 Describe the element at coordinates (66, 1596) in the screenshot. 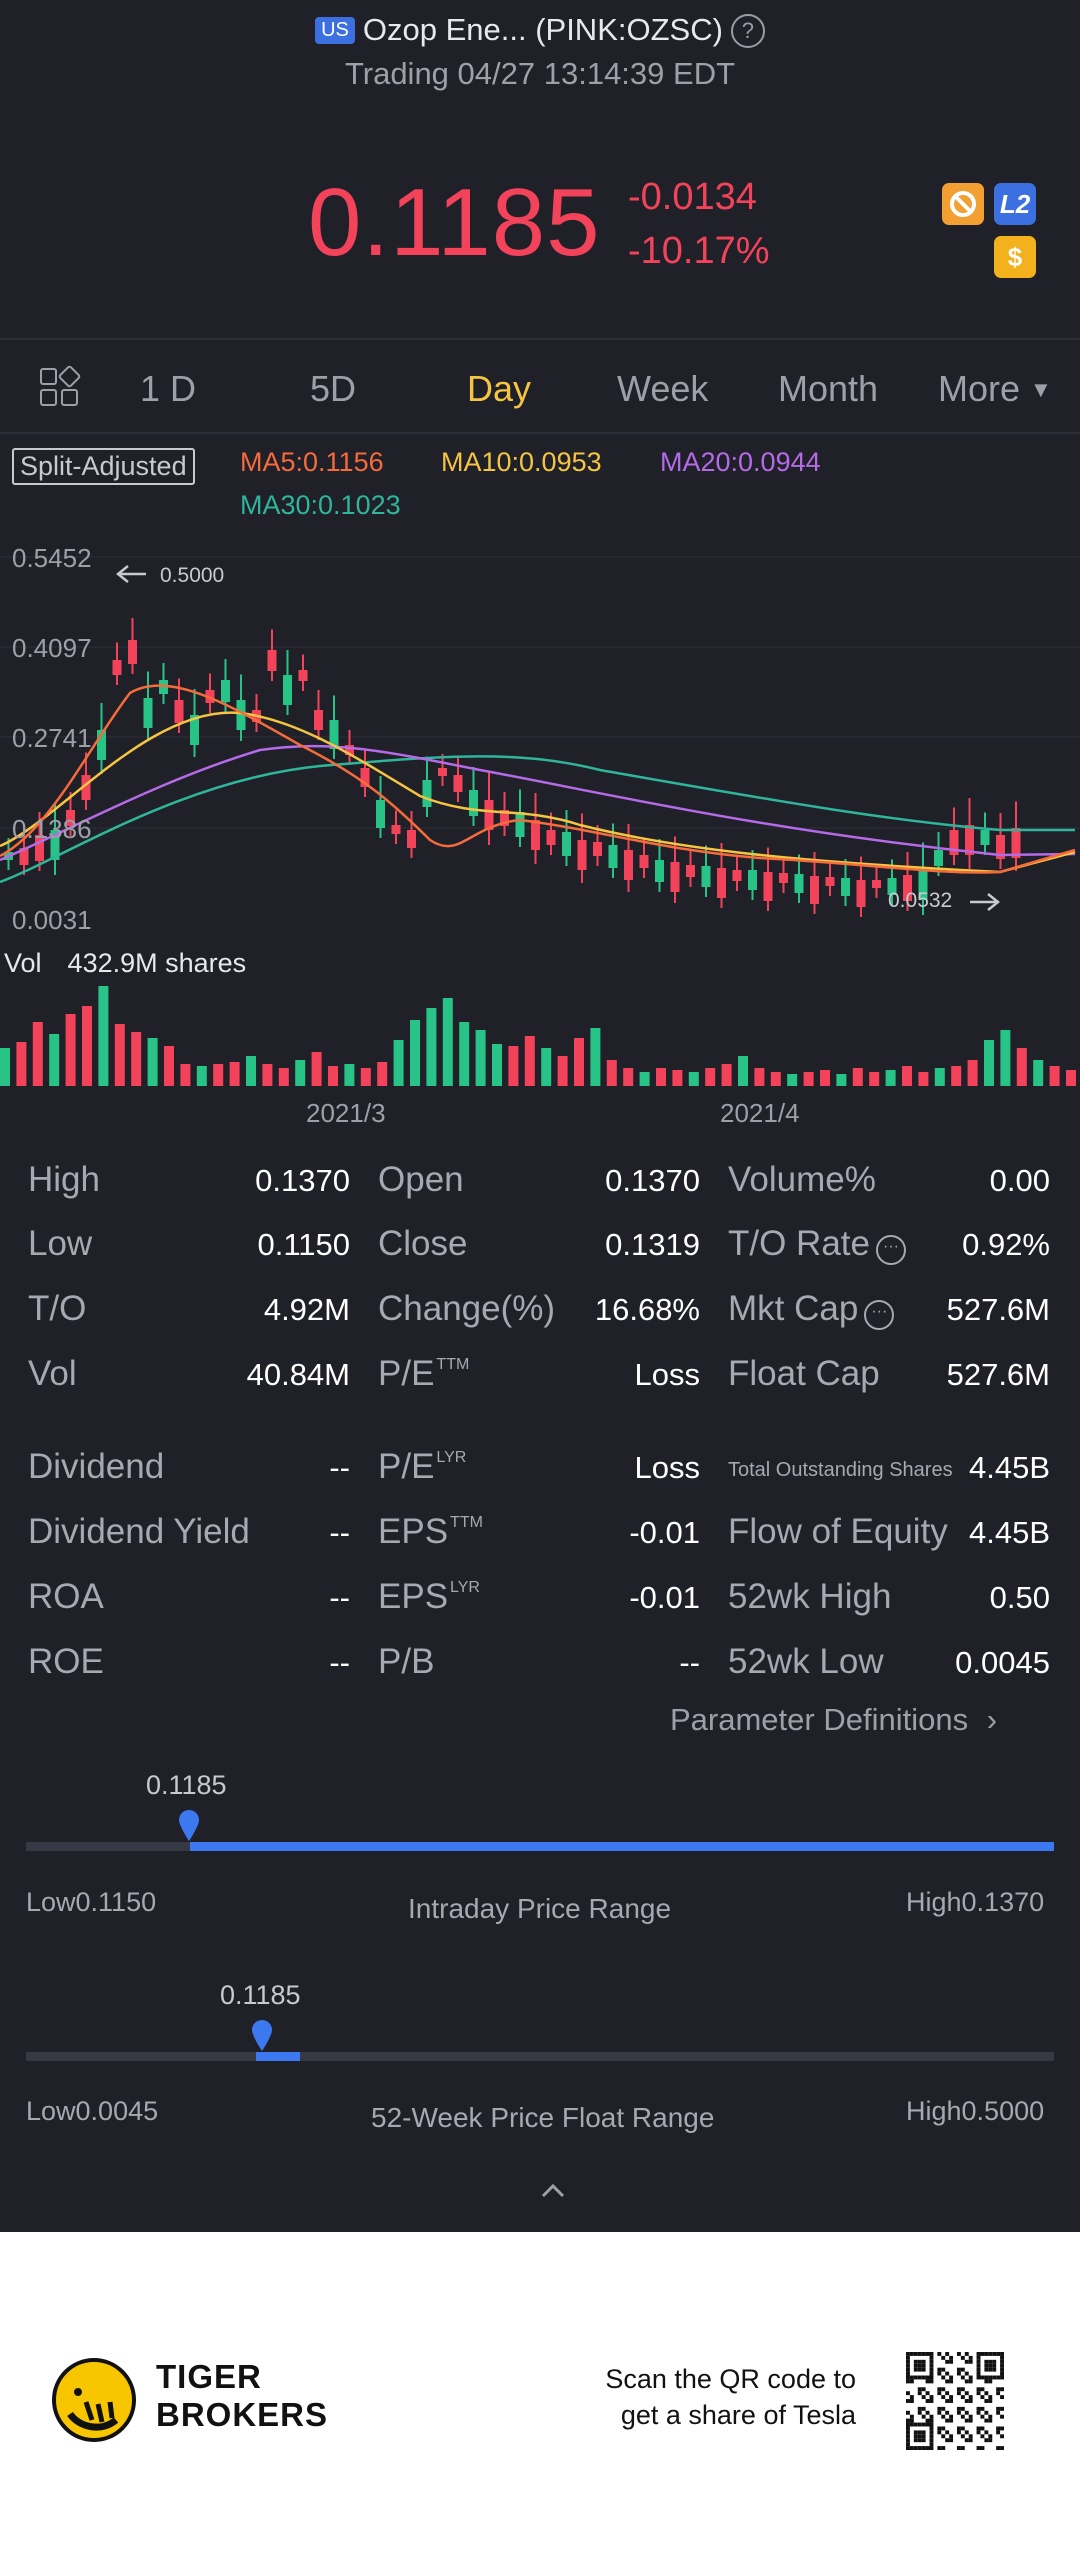

I see `stat-label-text: ROA` at that location.